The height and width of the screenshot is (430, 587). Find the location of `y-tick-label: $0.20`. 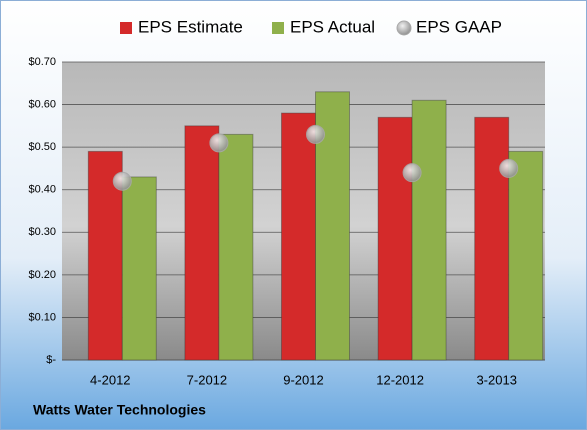

y-tick-label: $0.20 is located at coordinates (42, 275).